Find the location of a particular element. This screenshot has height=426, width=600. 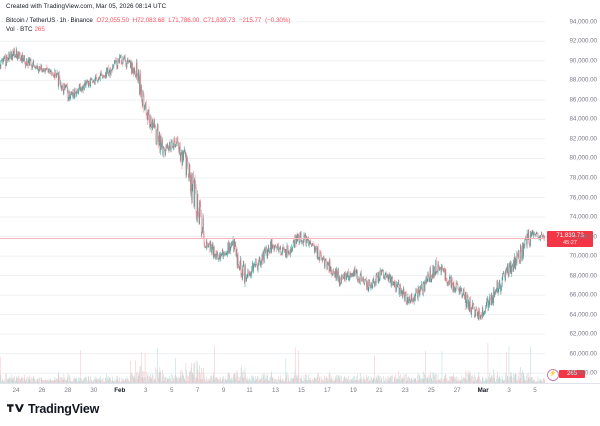

price-tick: 74,000.00 is located at coordinates (583, 217).